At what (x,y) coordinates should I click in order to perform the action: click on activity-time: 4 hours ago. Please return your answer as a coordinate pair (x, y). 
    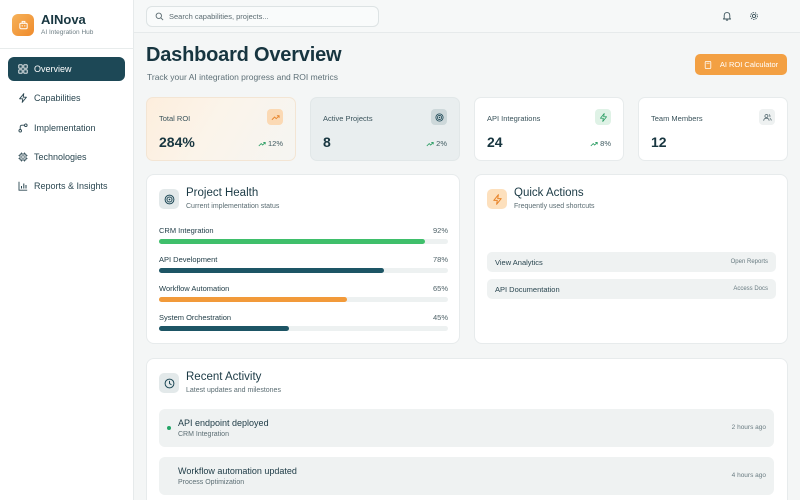
    Looking at the image, I should click on (748, 475).